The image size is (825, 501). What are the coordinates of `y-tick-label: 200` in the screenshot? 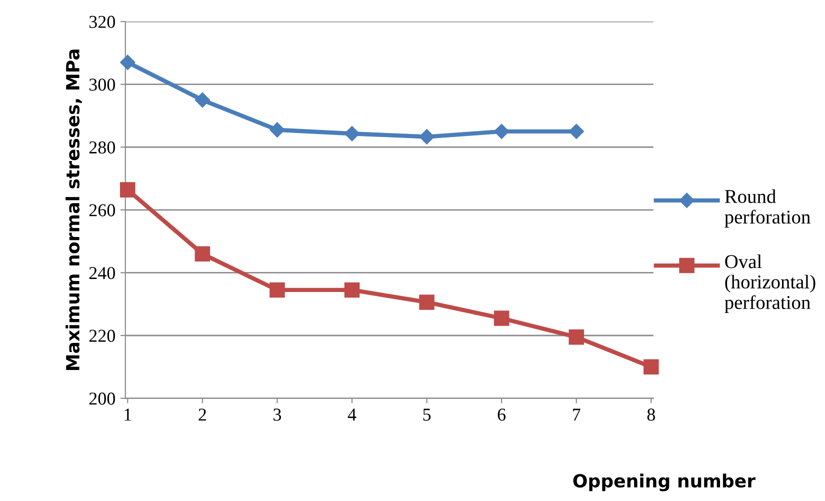 It's located at (102, 398).